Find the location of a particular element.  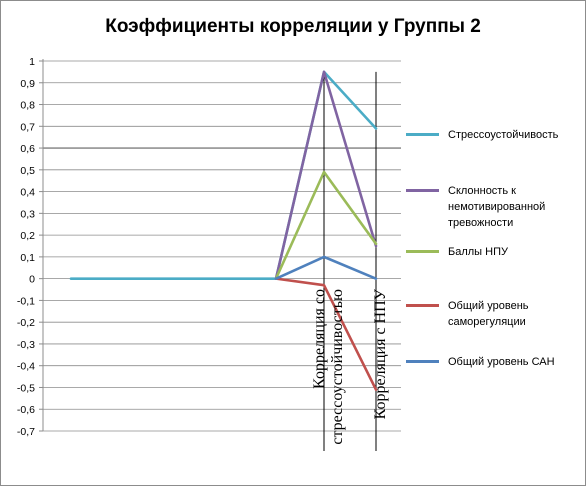

legend-label: Общий уровень САН is located at coordinates (501, 362).